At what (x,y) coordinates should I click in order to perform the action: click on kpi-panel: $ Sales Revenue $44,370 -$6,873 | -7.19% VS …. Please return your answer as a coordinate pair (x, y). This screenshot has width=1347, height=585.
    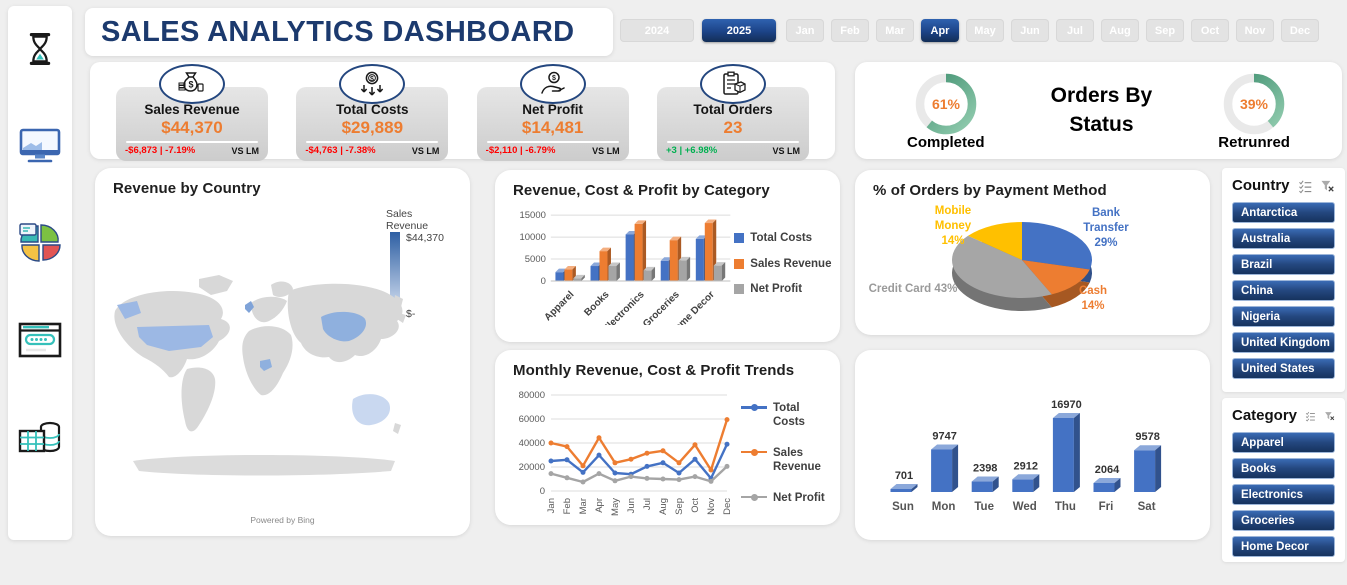
    Looking at the image, I should click on (462, 111).